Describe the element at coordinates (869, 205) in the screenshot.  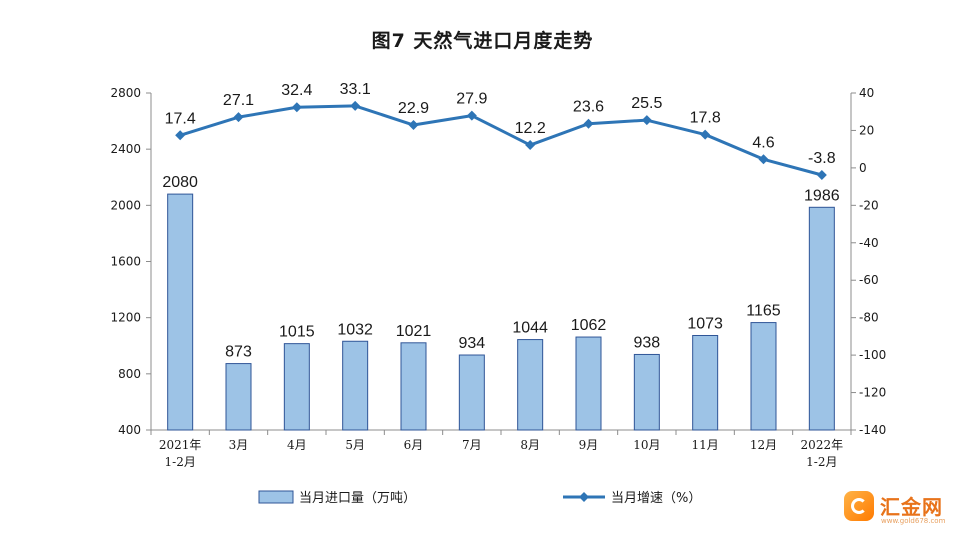
I see `right-tick-label: -20` at that location.